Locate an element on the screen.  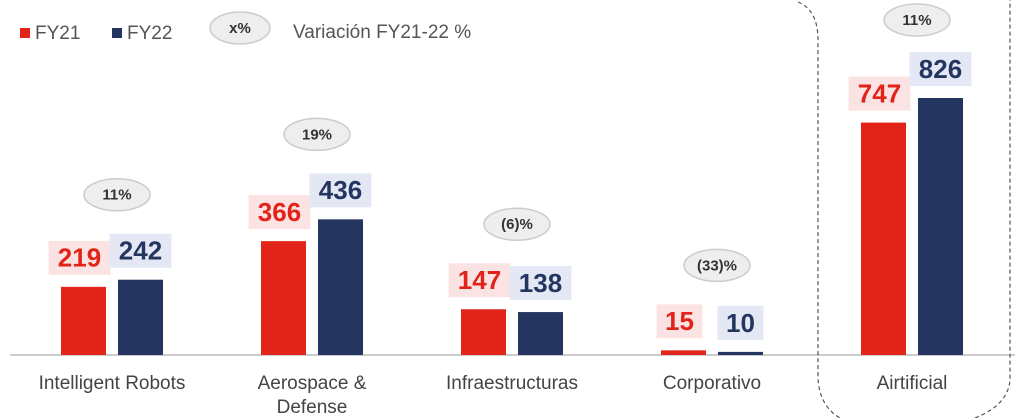
value-label: 366 is located at coordinates (279, 212).